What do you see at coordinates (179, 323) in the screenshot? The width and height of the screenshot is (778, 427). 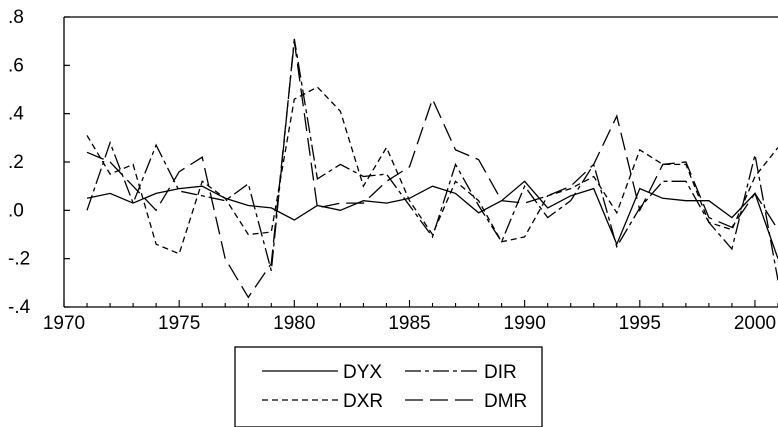 I see `x-tick-label: 1975` at bounding box center [179, 323].